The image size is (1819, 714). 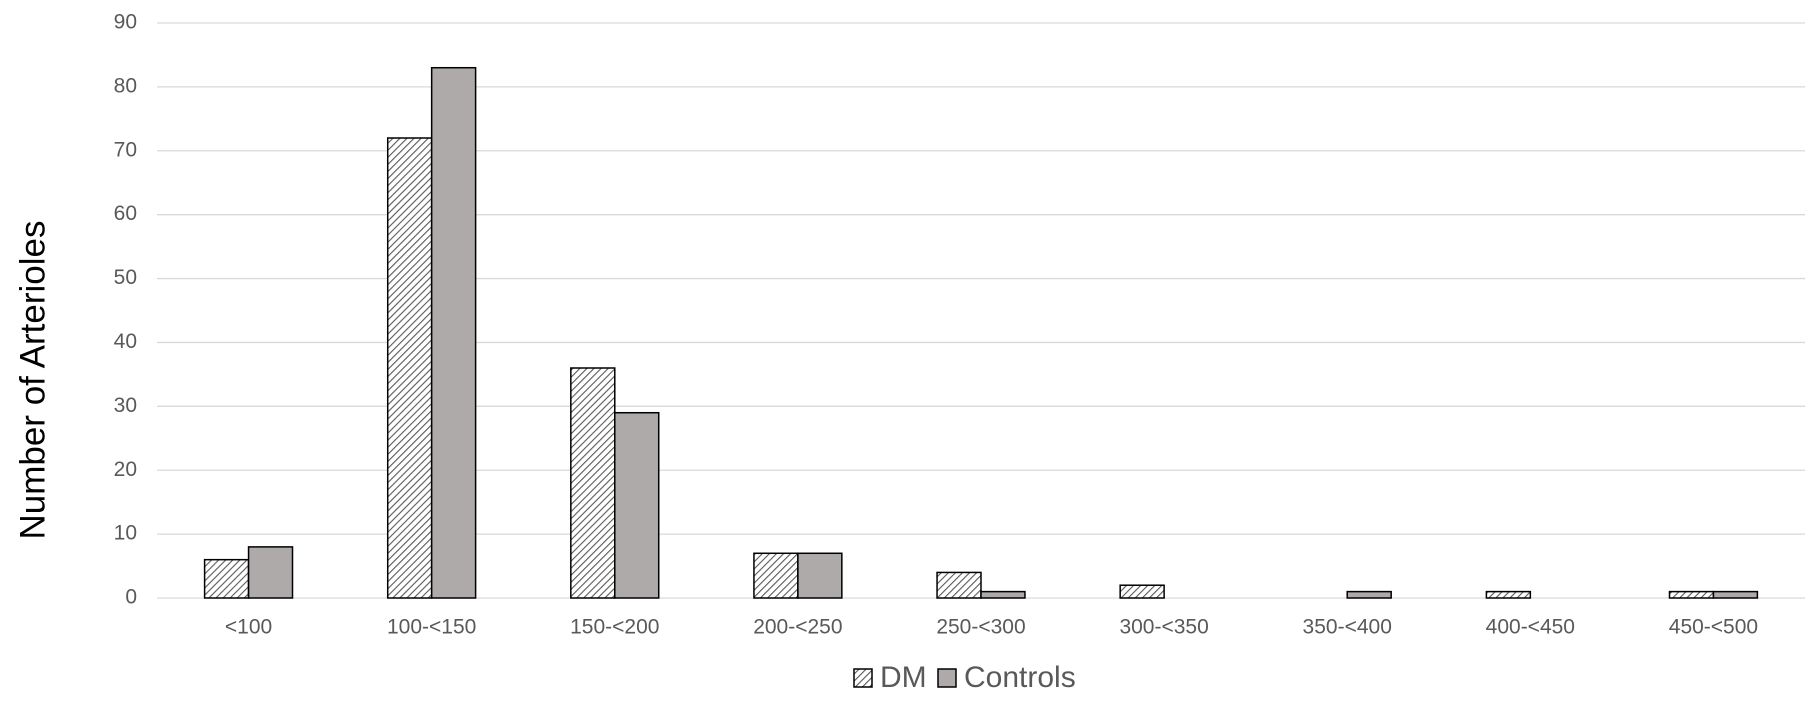 What do you see at coordinates (125, 533) in the screenshot?
I see `y-tick-label: 10` at bounding box center [125, 533].